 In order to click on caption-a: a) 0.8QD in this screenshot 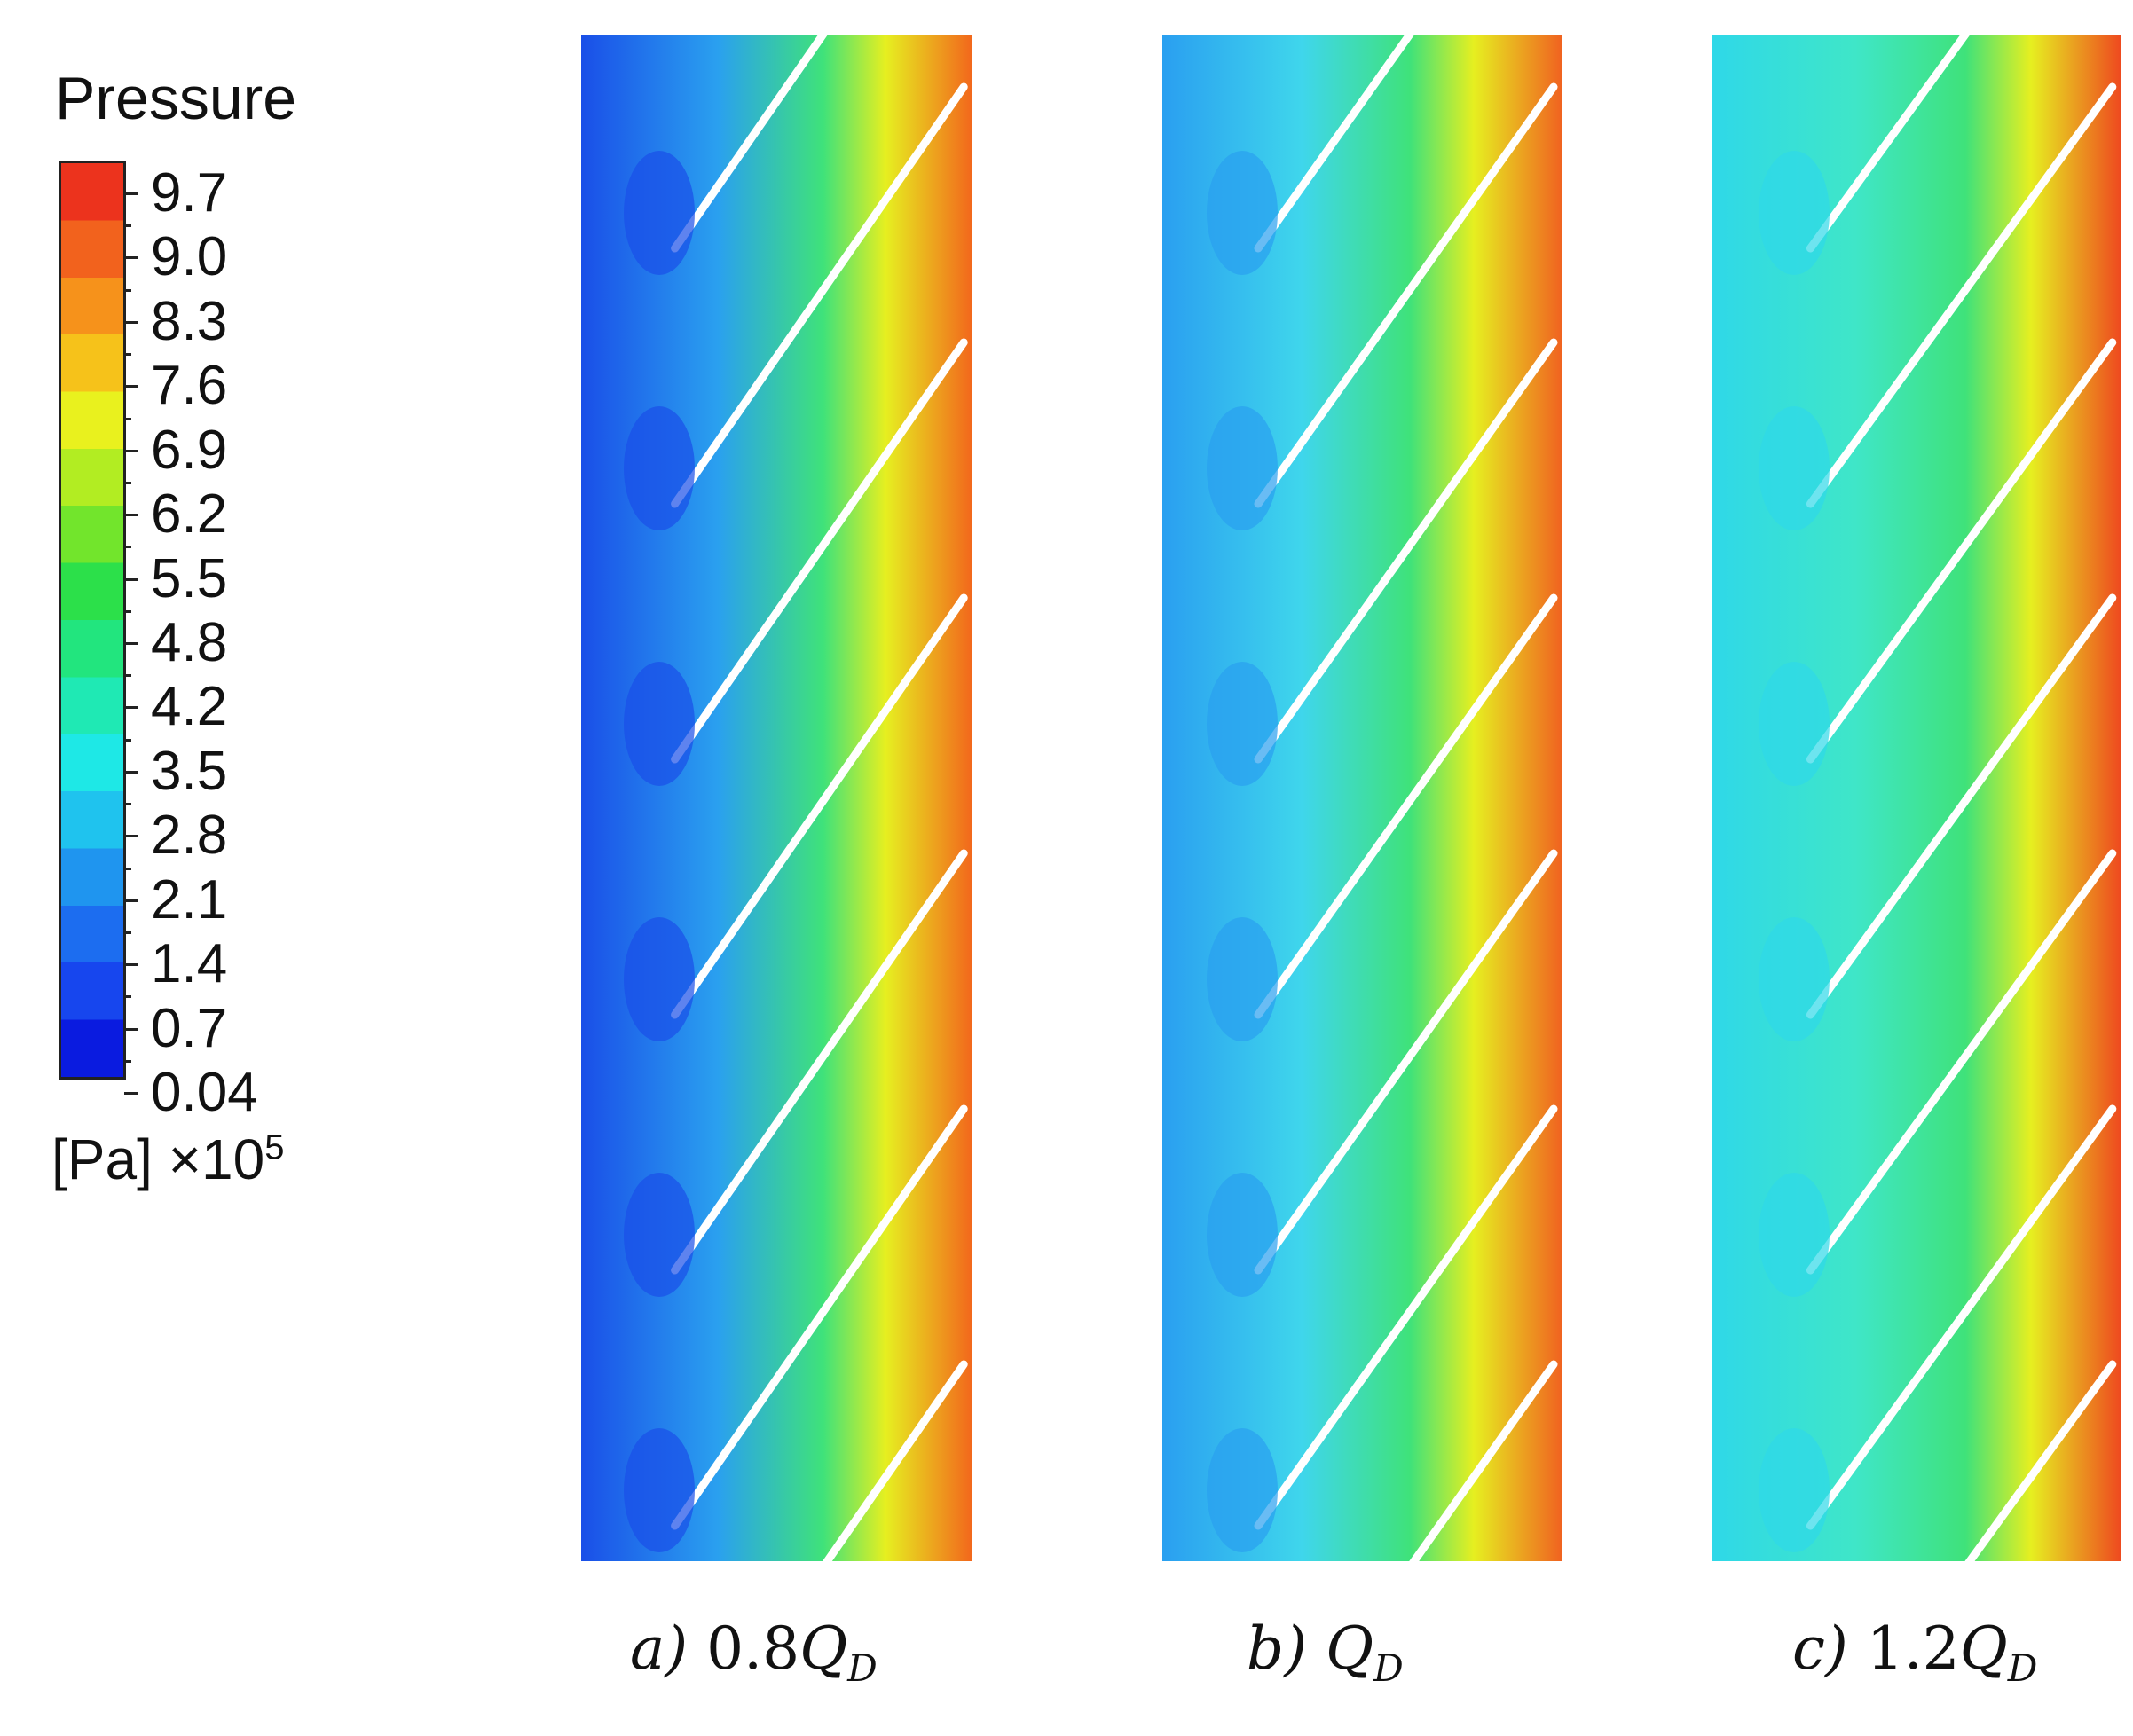, I will do `click(754, 1652)`.